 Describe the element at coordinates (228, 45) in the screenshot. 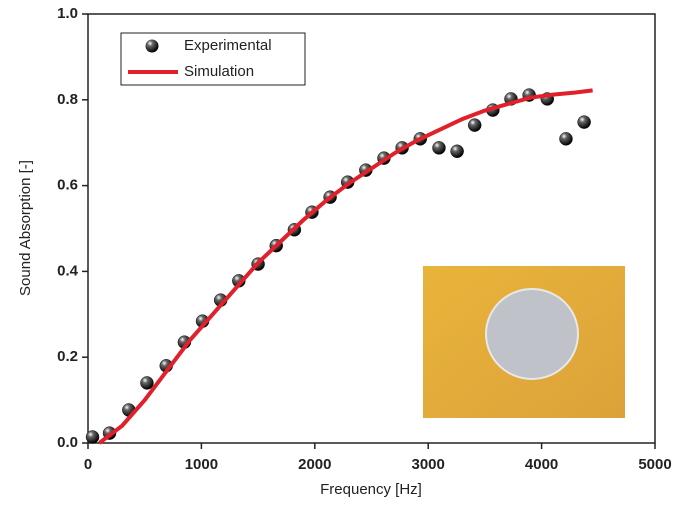

I see `legend-label: Experimental` at that location.